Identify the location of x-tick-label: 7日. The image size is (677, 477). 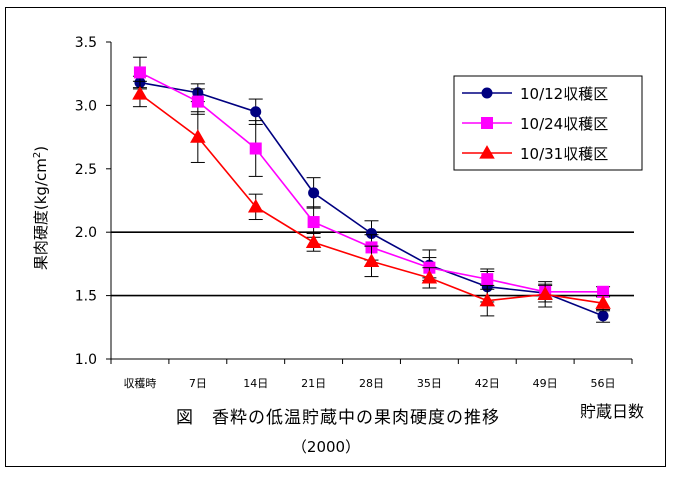
(198, 383).